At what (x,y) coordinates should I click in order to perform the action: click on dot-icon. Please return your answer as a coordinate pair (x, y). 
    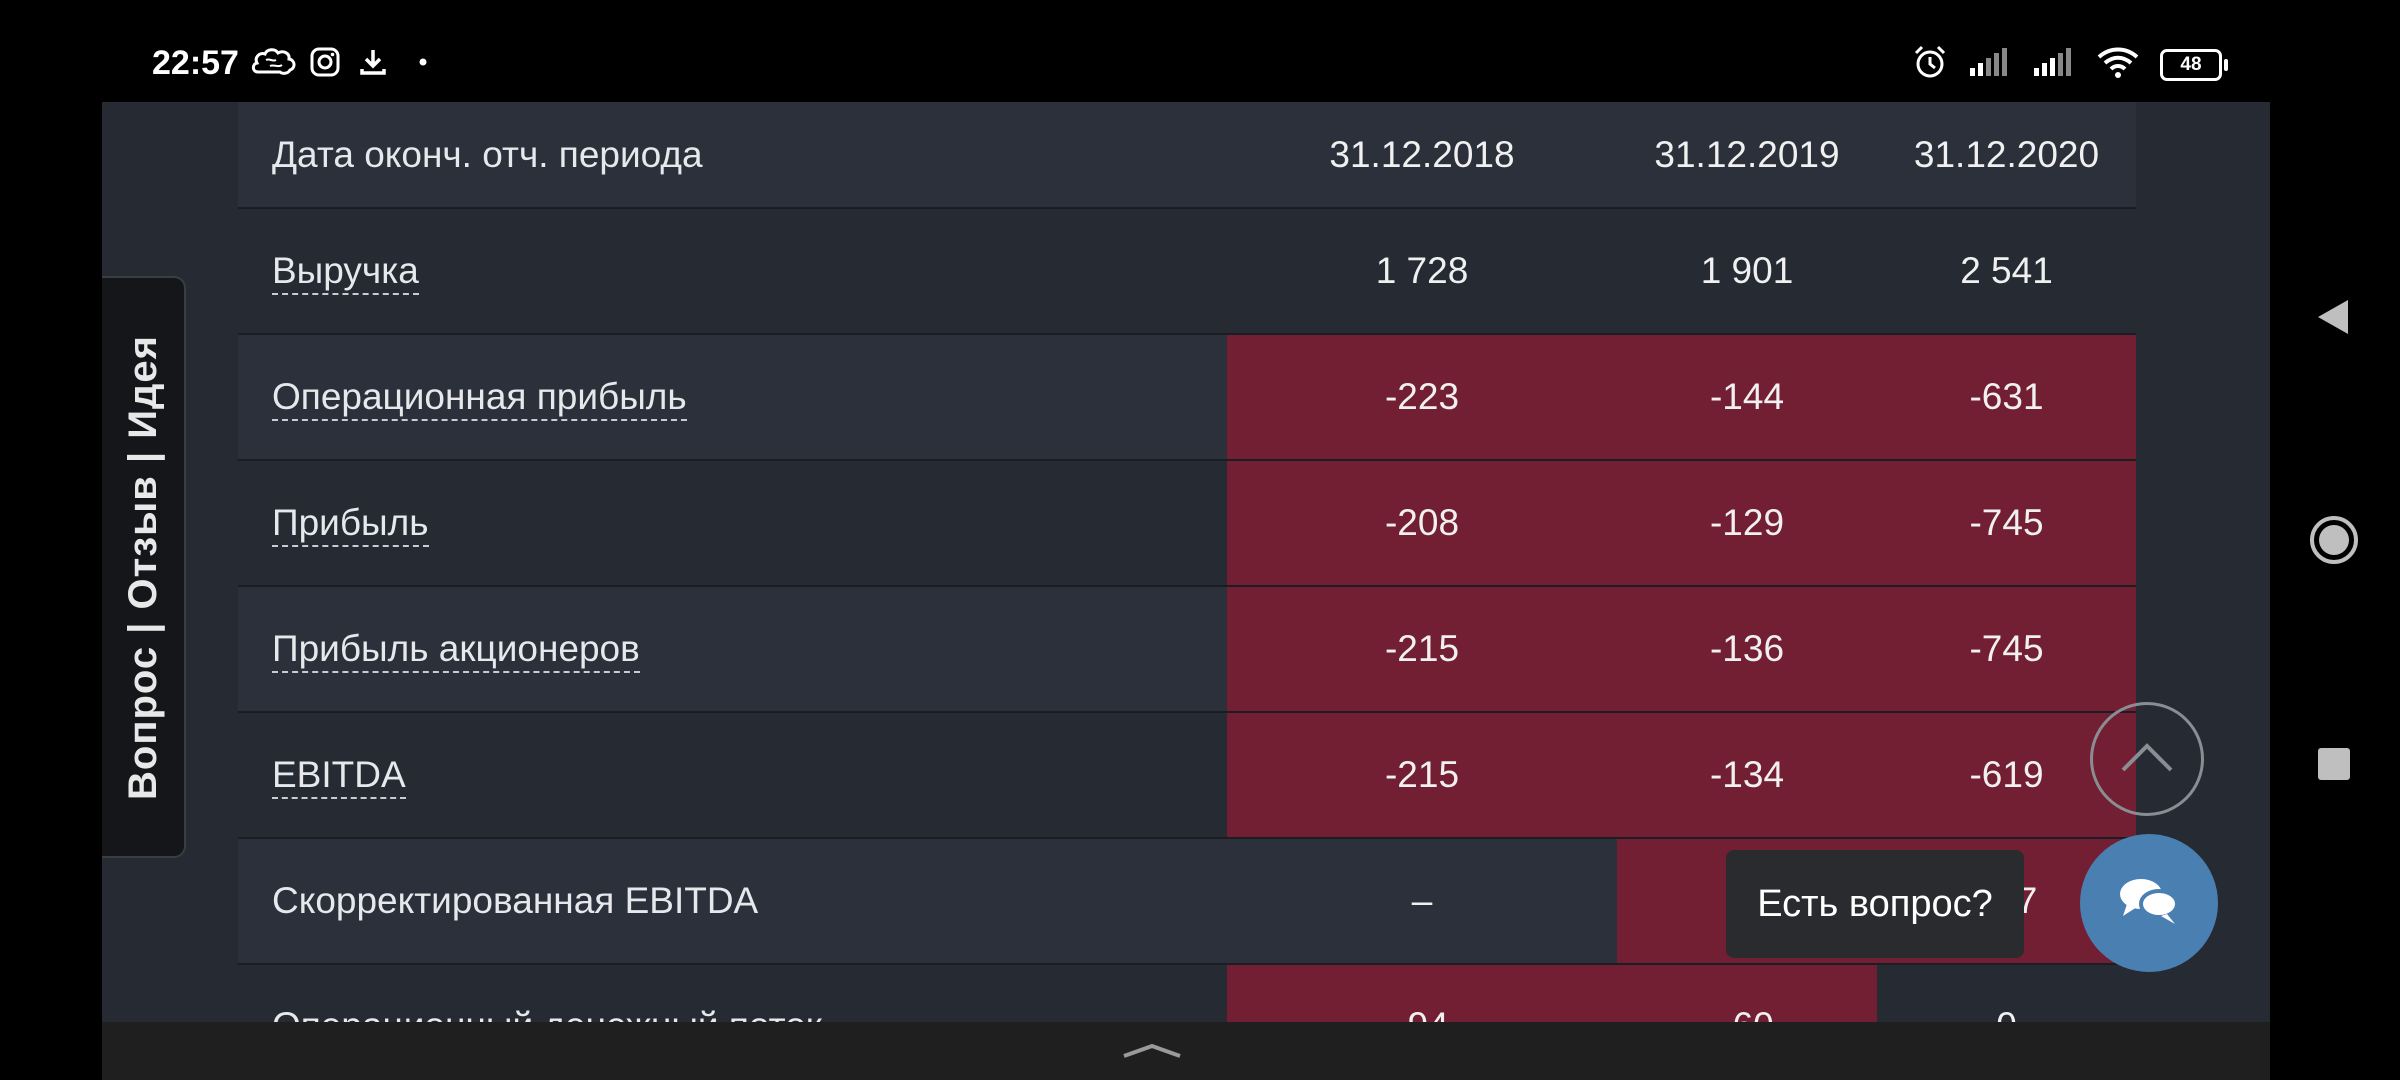
    Looking at the image, I should click on (423, 62).